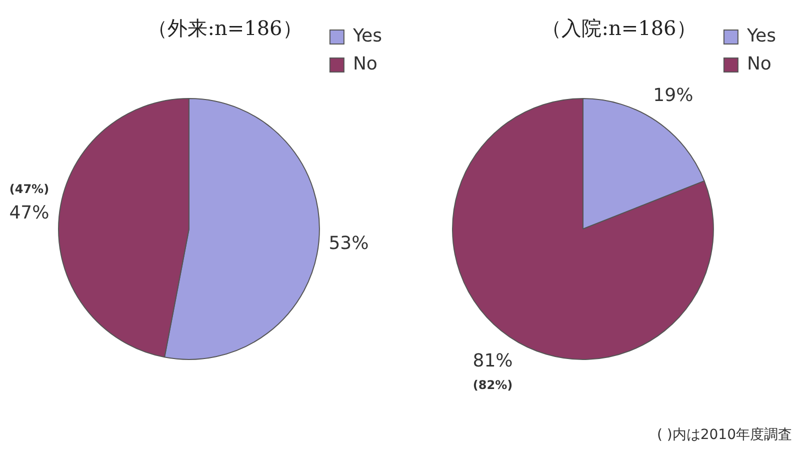 The width and height of the screenshot is (804, 460). Describe the element at coordinates (492, 361) in the screenshot. I see `data-label: 81%` at that location.